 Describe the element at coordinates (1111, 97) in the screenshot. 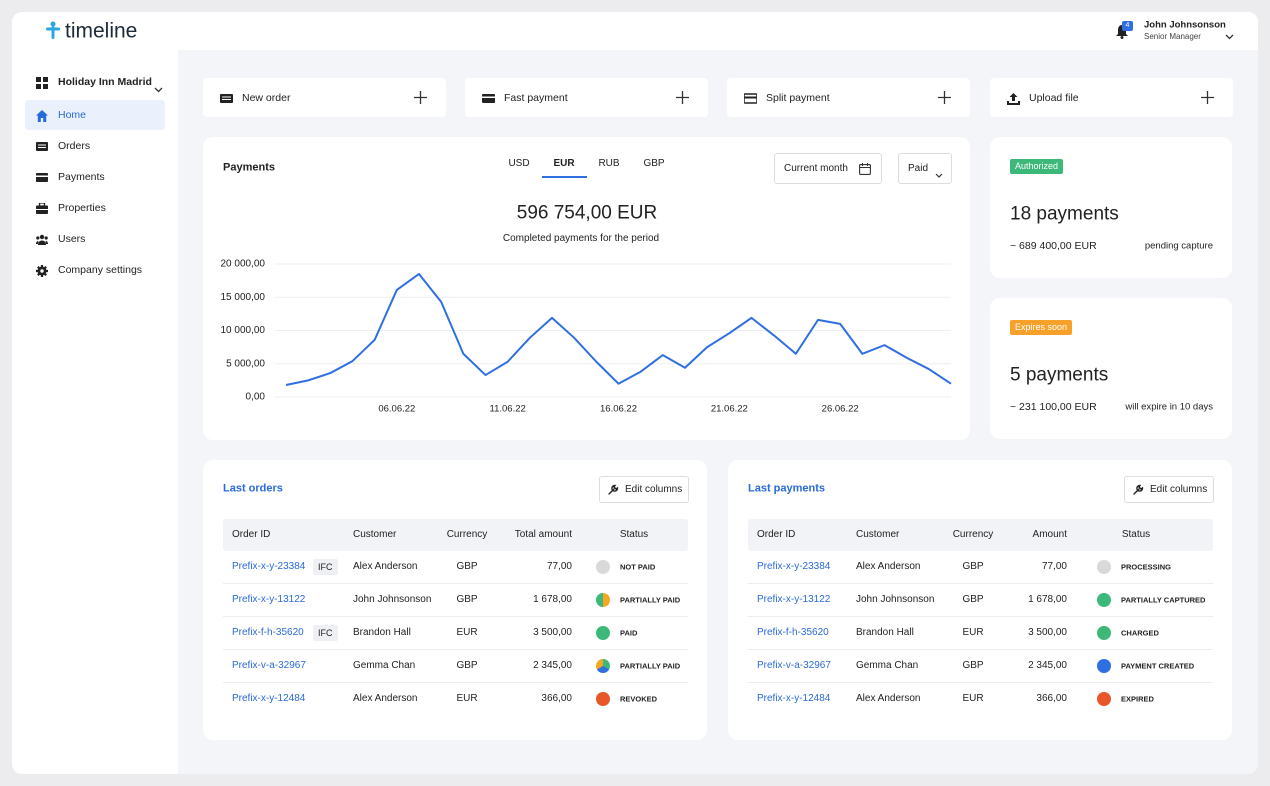

I see `action-button: Upload file` at that location.